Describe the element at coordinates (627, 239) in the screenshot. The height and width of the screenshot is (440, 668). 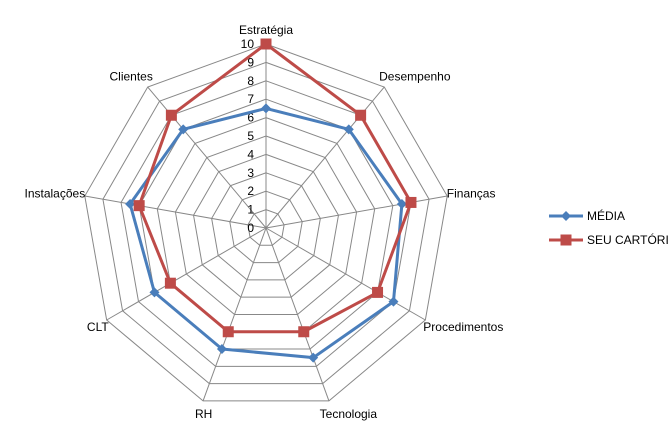
I see `legend-label: SEU CARTÓRIO` at that location.